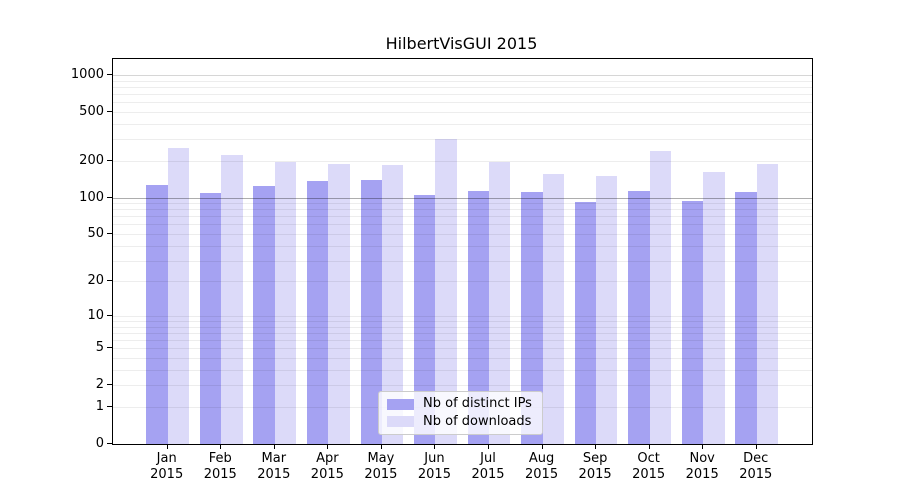 The width and height of the screenshot is (900, 500). What do you see at coordinates (232, 299) in the screenshot?
I see `bar-downloads-feb` at bounding box center [232, 299].